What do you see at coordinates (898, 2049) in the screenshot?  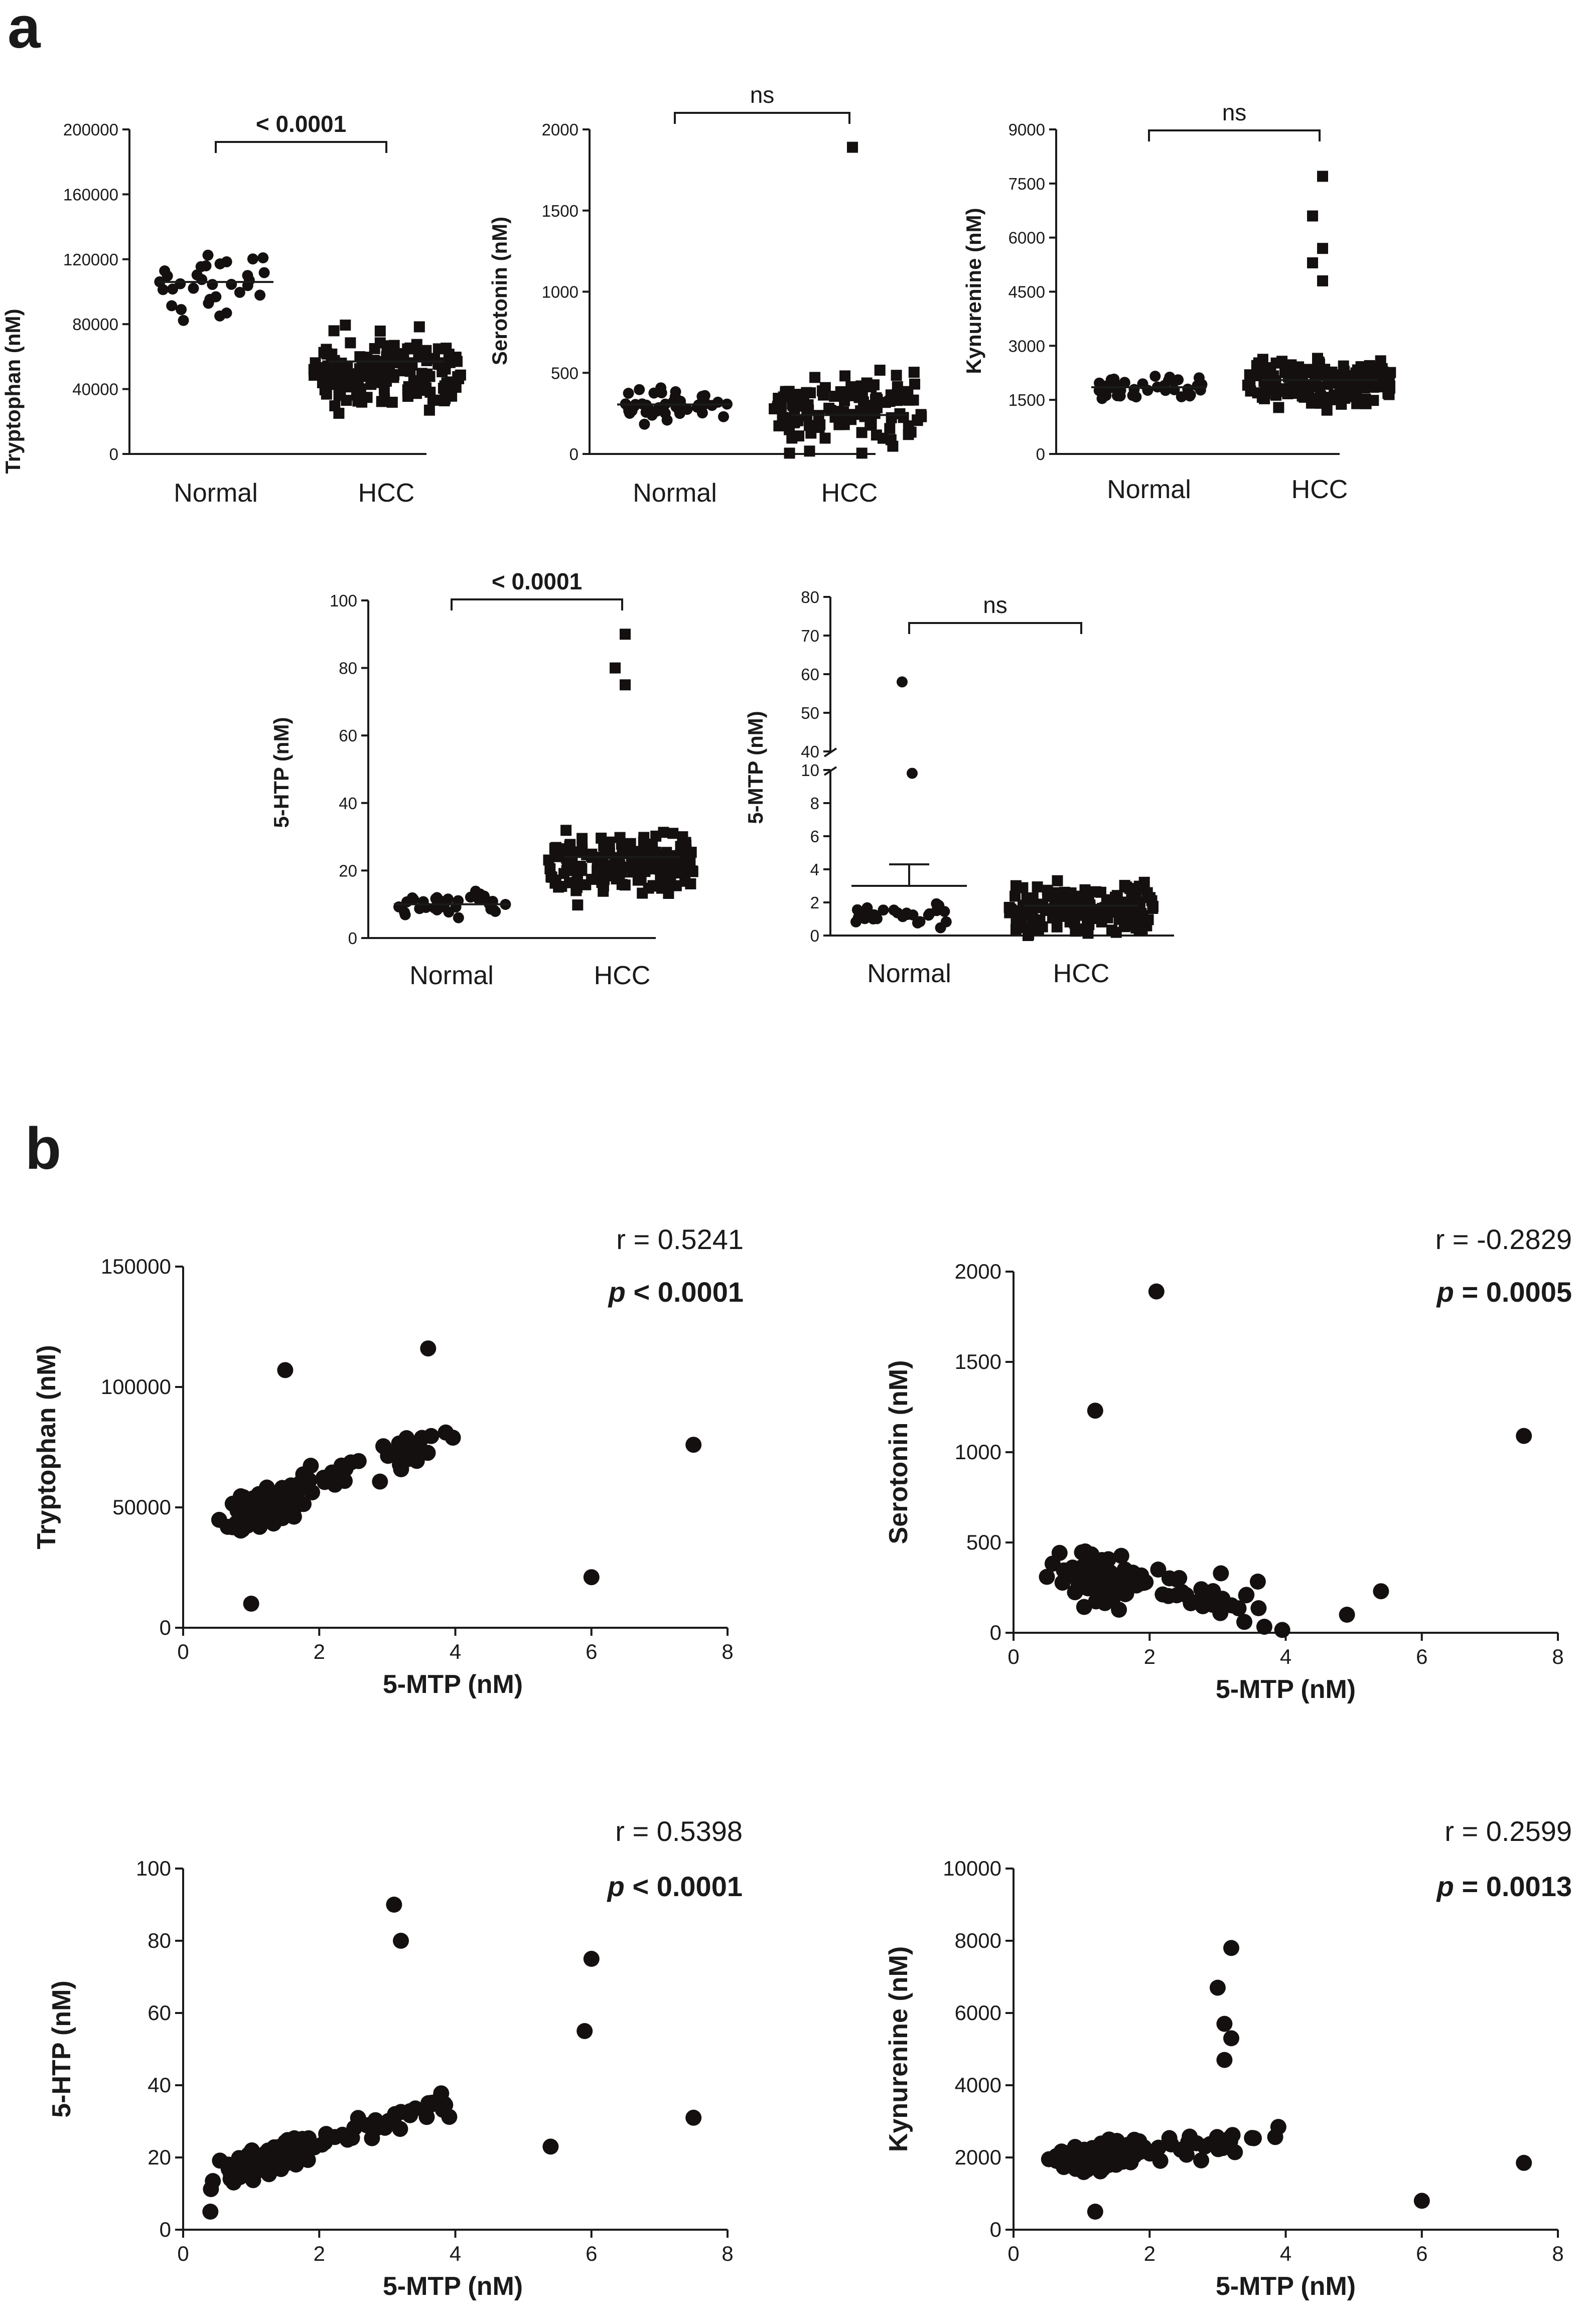 I see `y-axis-label: Kynurenine (nM)` at bounding box center [898, 2049].